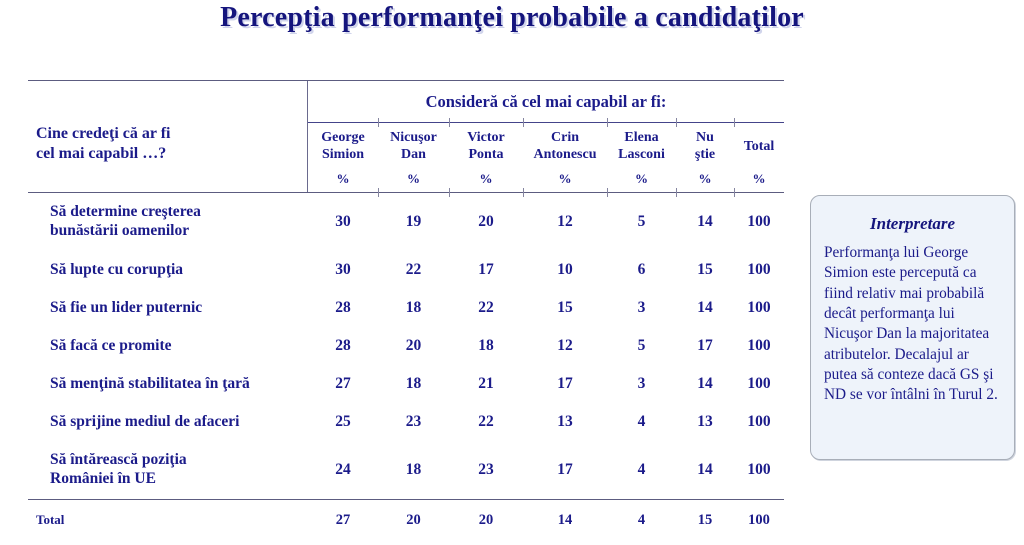  What do you see at coordinates (705, 146) in the screenshot?
I see `column-name: Nu ştie` at bounding box center [705, 146].